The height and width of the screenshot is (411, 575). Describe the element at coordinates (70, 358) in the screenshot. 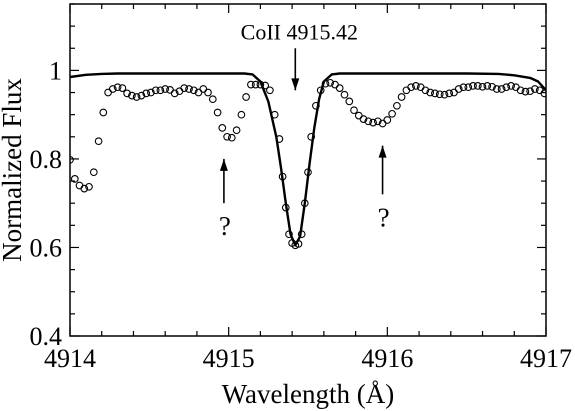

I see `x-tick-label: 4914` at that location.